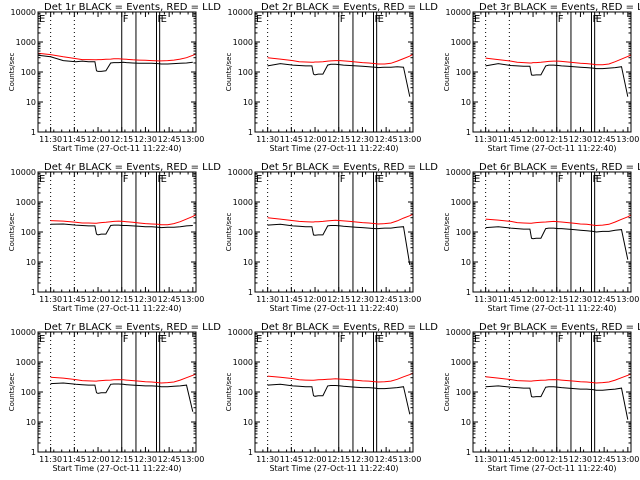 The width and height of the screenshot is (640, 480). I want to click on panel-title: Det 4r BLACK = Events, RED = LLD, so click(132, 167).